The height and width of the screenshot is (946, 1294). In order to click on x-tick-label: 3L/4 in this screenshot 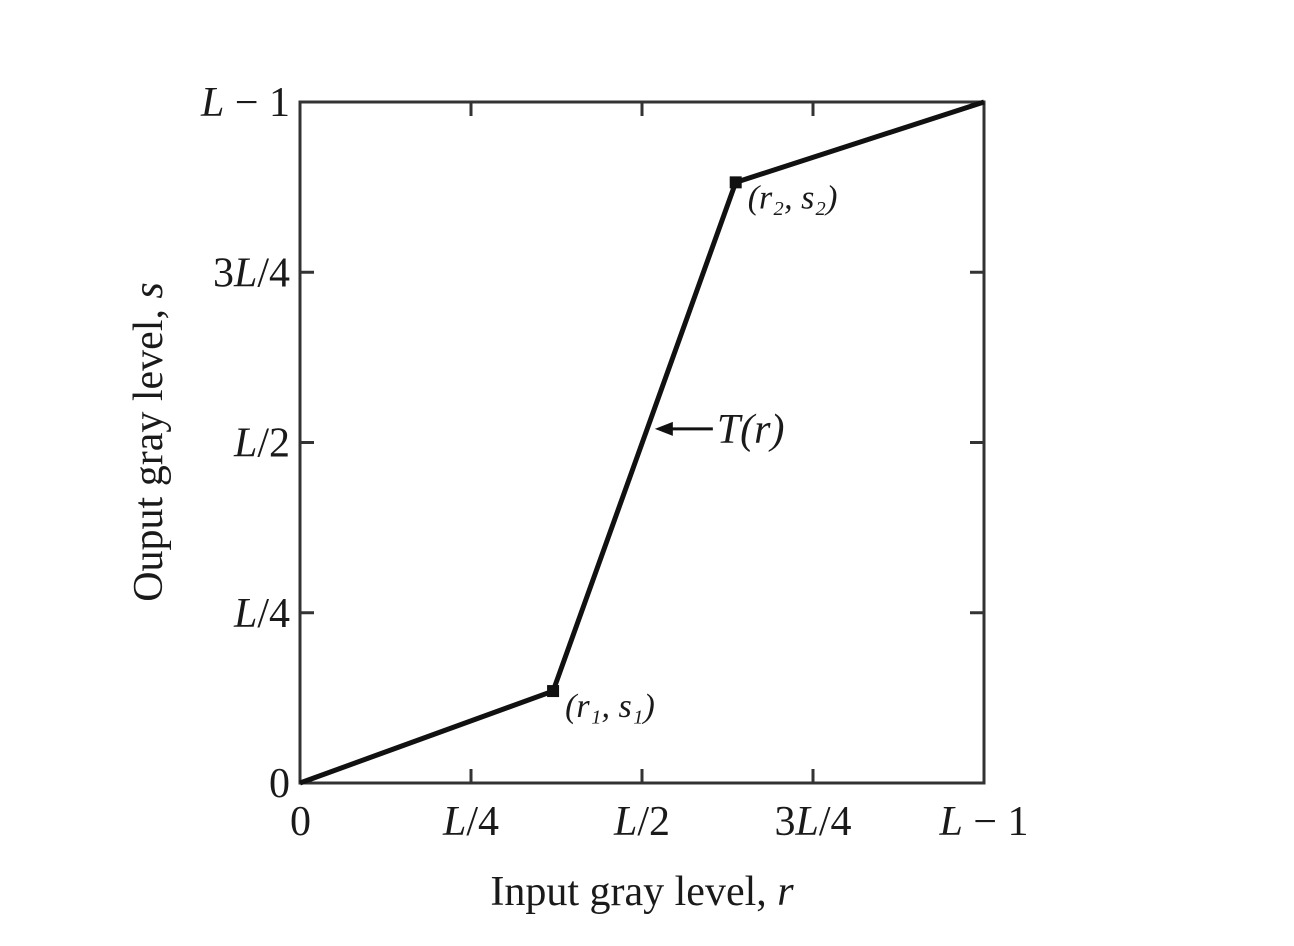, I will do `click(812, 822)`.